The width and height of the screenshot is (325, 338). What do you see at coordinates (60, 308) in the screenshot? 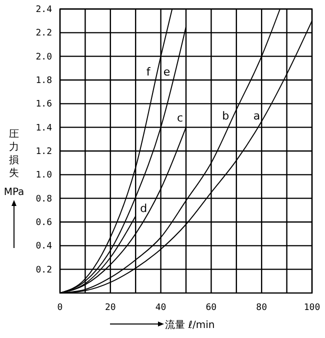
I see `x-tick-label: 0` at bounding box center [60, 308].